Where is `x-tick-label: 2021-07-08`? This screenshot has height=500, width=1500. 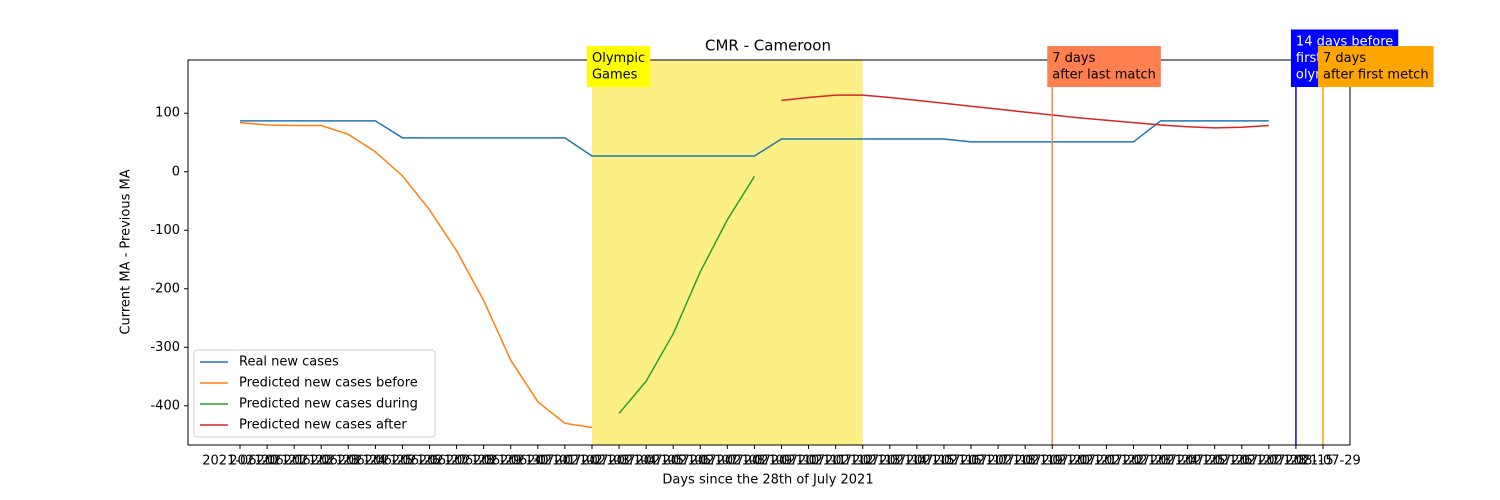 x-tick-label: 2021-07-08 is located at coordinates (728, 461).